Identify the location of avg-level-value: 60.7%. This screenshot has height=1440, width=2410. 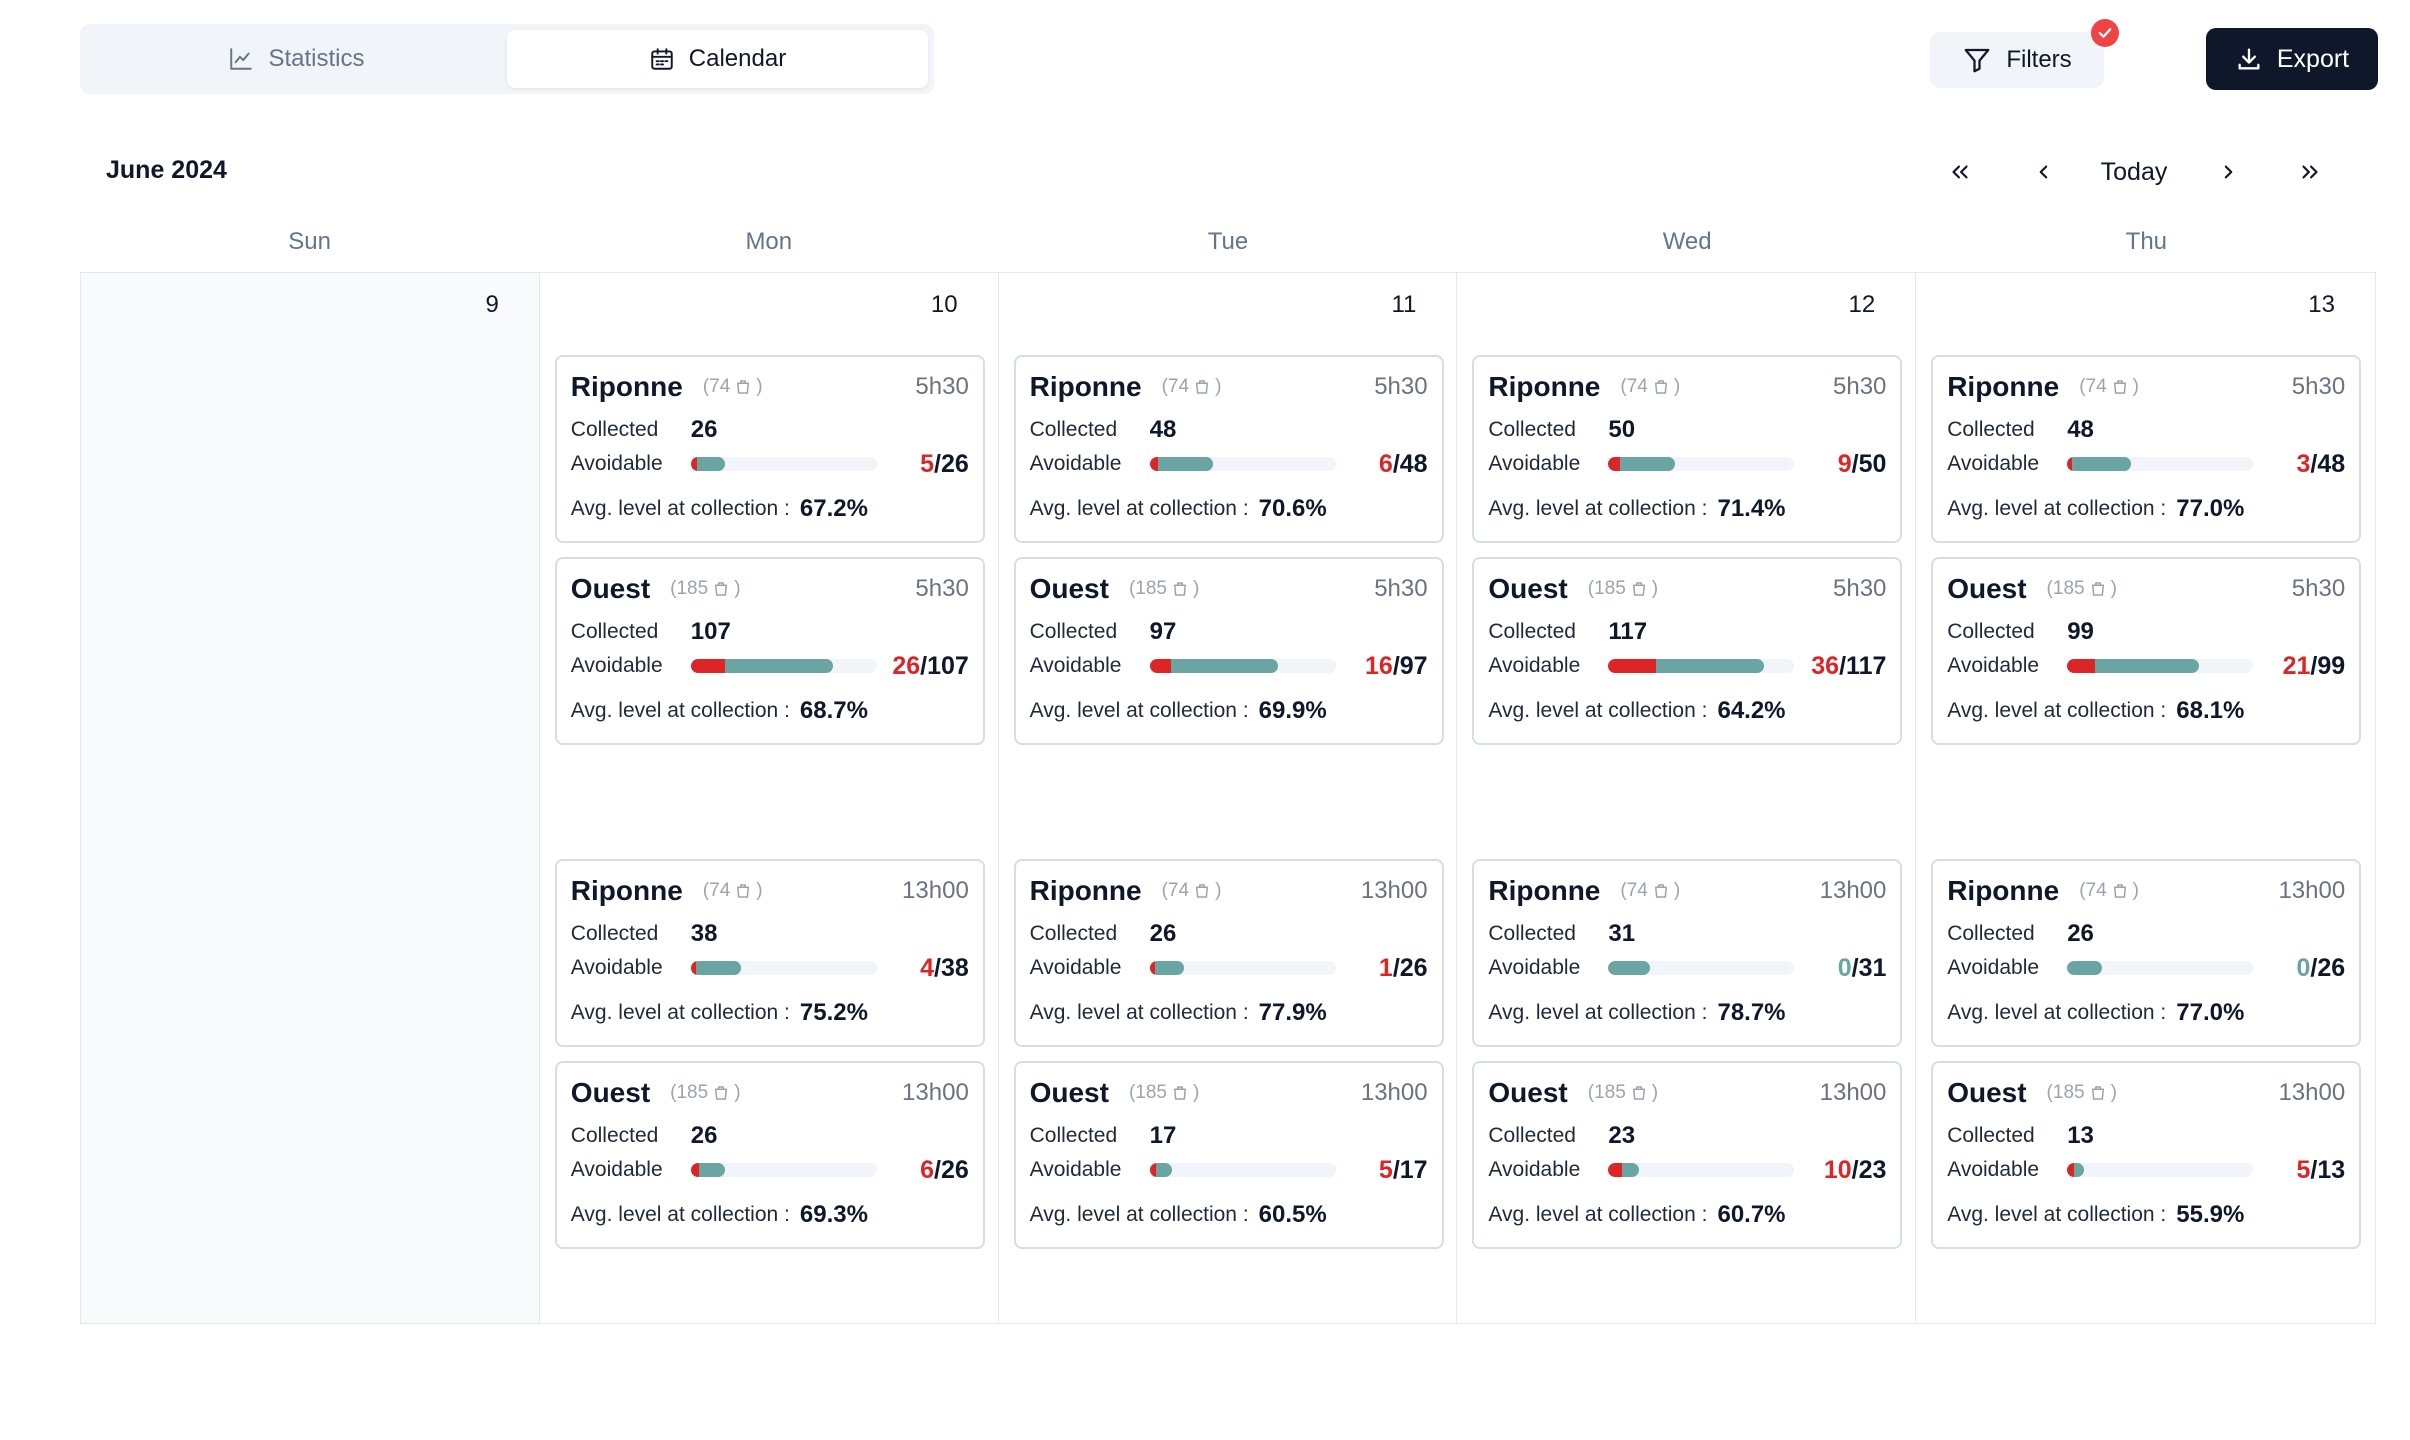
(1751, 1214).